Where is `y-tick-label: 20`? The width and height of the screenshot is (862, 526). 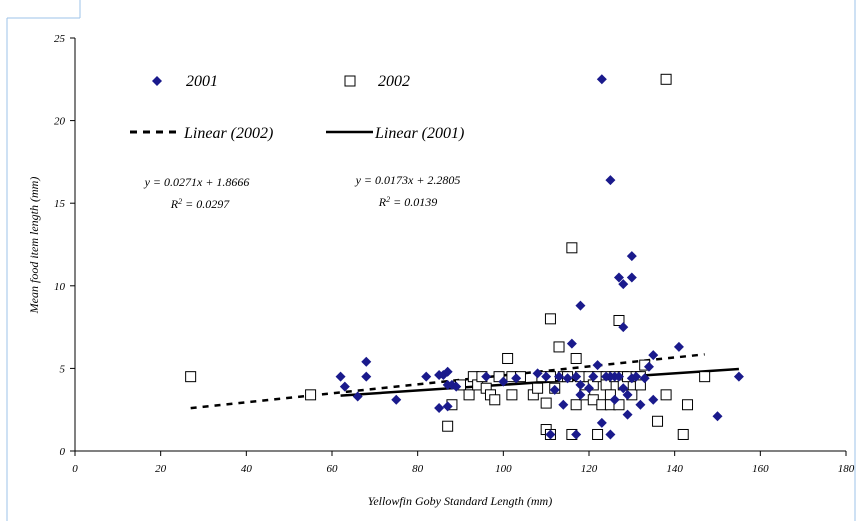
y-tick-label: 20 is located at coordinates (60, 122).